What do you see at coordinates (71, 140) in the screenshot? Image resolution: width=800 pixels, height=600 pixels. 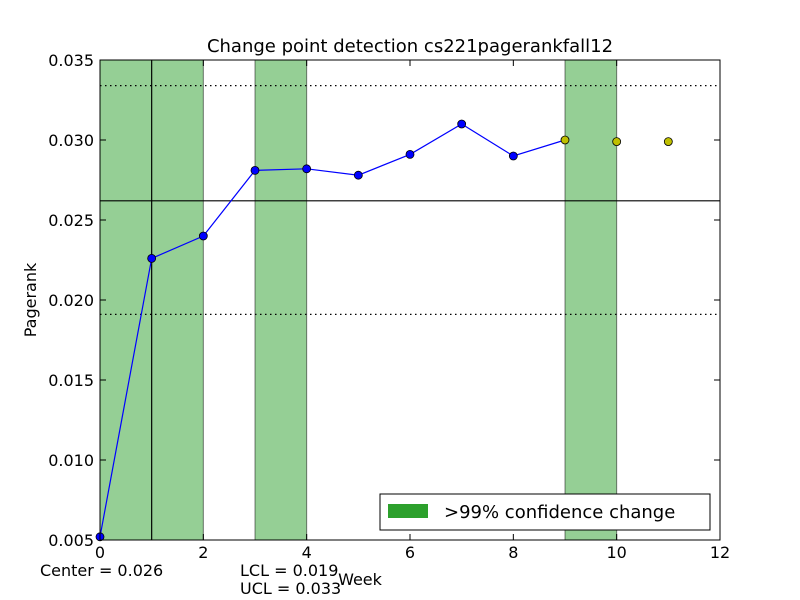 I see `y-tick-label-5: 0.030` at bounding box center [71, 140].